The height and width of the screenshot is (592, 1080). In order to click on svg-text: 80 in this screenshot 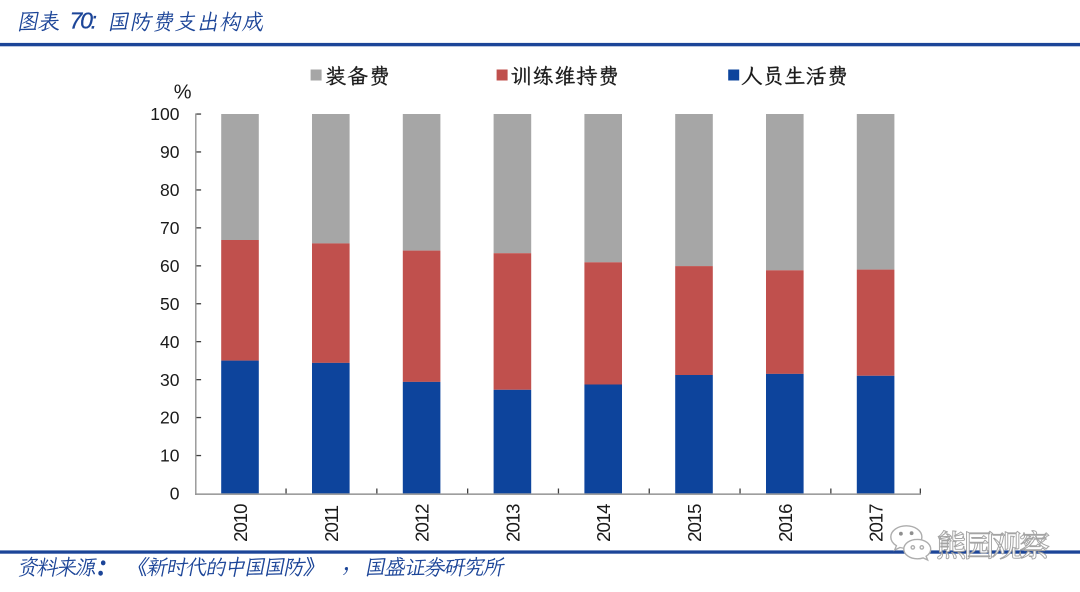, I will do `click(170, 190)`.